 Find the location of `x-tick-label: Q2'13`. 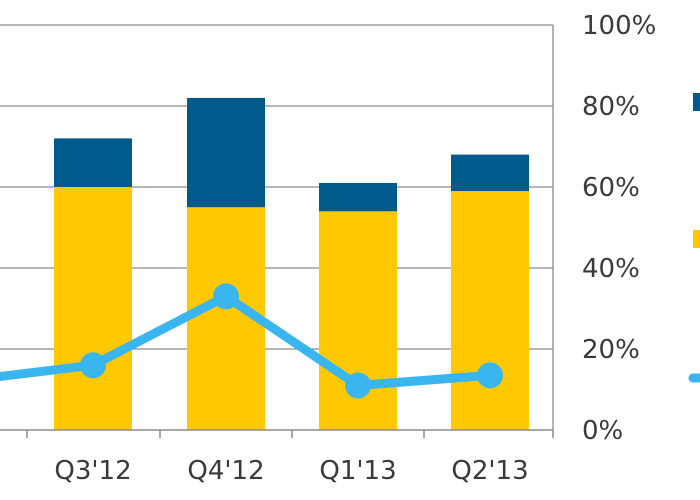

x-tick-label: Q2'13 is located at coordinates (489, 471).